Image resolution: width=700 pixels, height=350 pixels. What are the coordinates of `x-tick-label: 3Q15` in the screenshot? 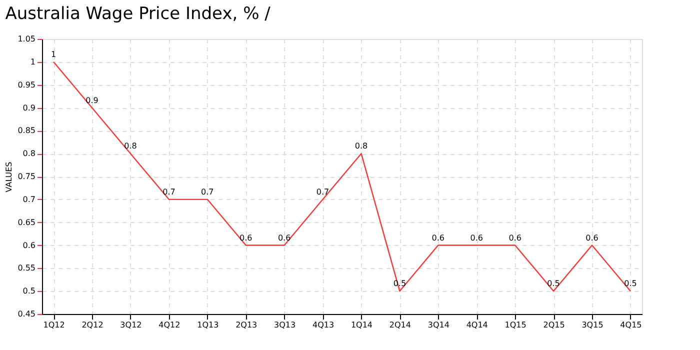 It's located at (593, 325).